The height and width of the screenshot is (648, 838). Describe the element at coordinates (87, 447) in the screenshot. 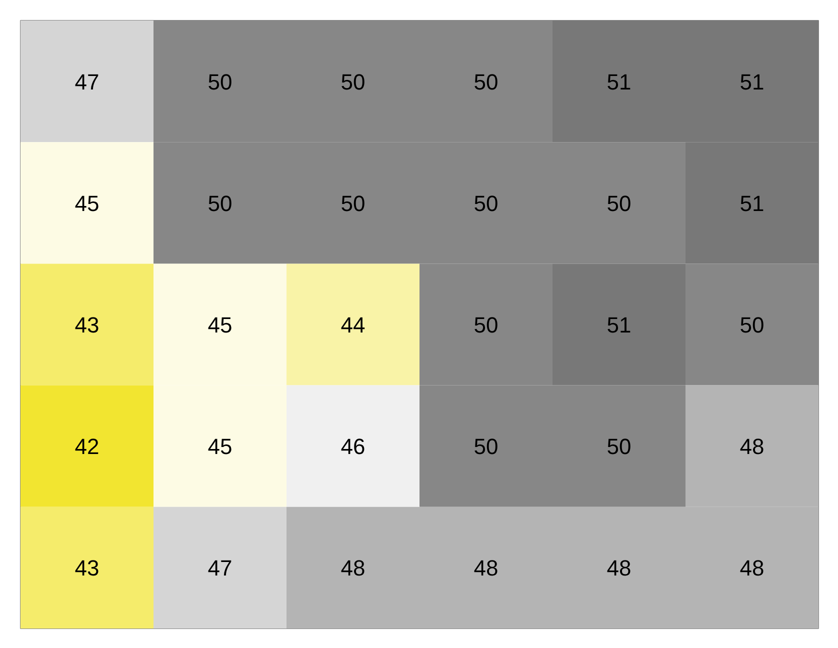

I see `data-label: 42` at that location.